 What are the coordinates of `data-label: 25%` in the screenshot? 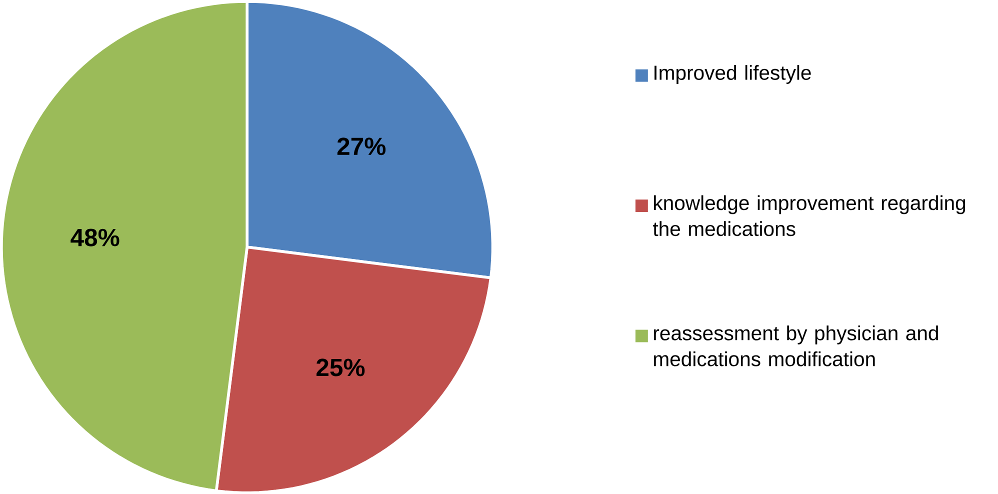 It's located at (340, 367).